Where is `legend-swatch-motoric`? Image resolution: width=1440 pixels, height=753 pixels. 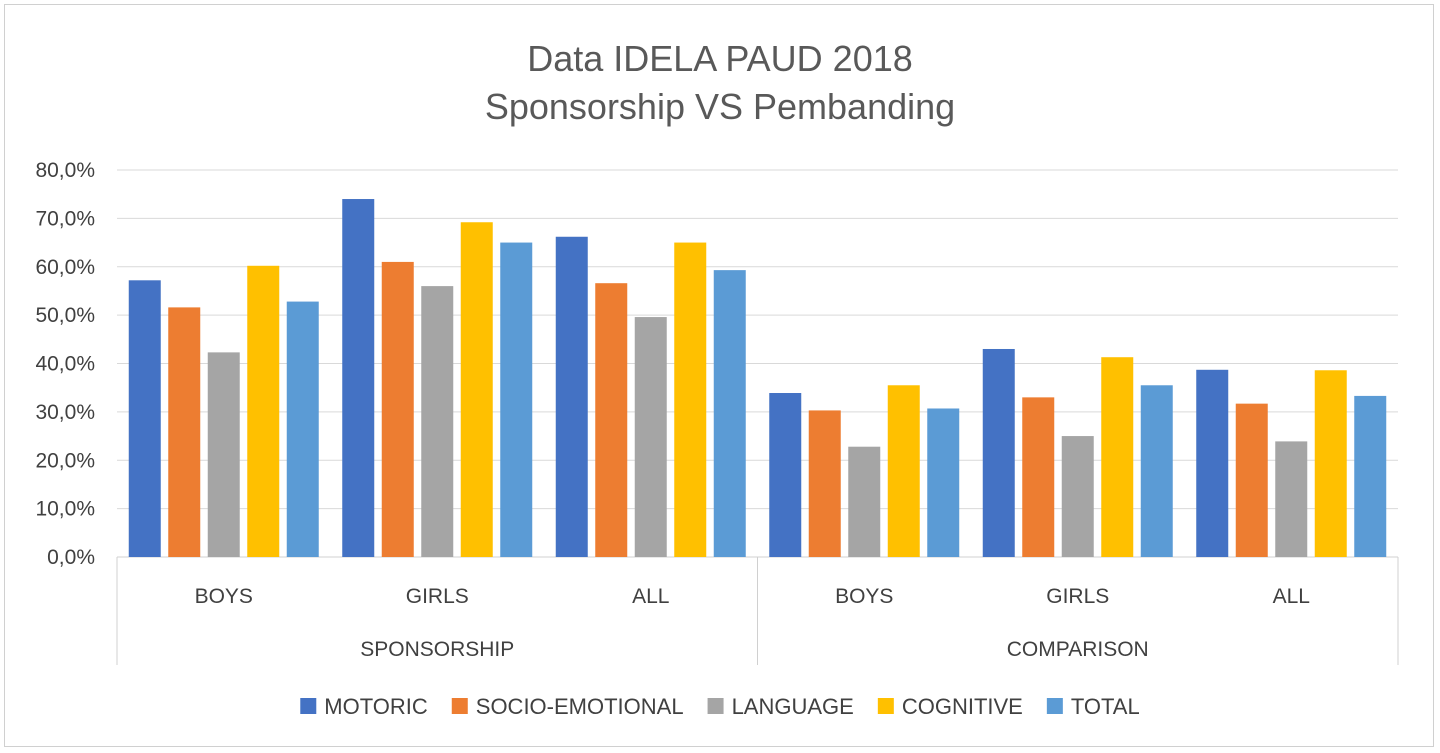 legend-swatch-motoric is located at coordinates (308, 706).